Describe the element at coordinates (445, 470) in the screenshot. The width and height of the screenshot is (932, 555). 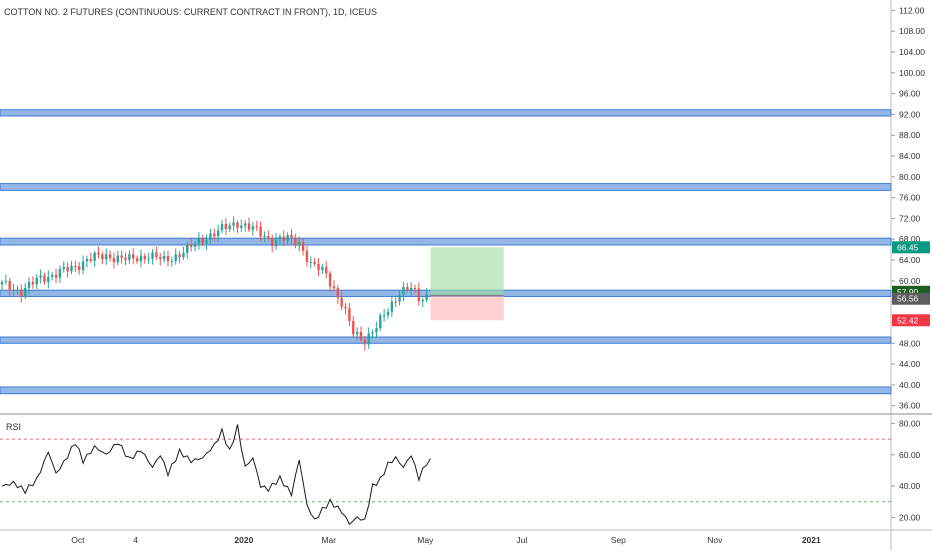
I see `rsi-levels` at that location.